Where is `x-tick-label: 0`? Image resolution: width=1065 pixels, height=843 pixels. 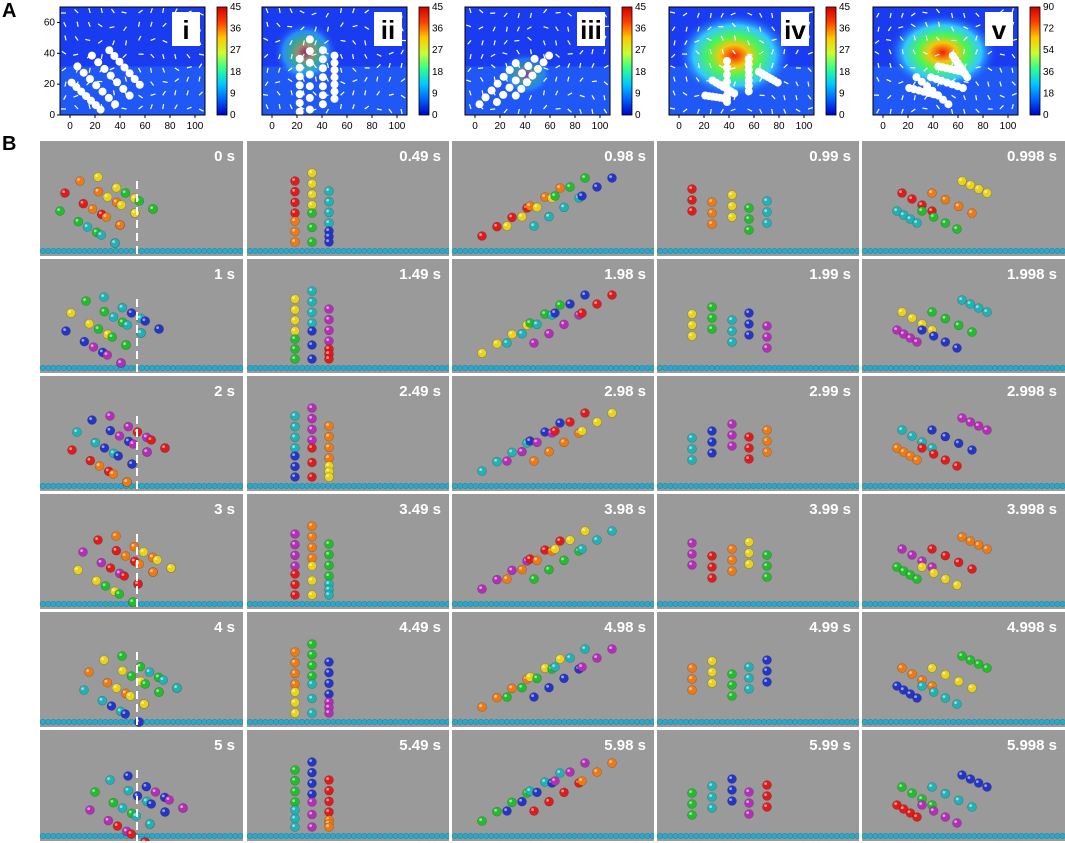
x-tick-label: 0 is located at coordinates (883, 126).